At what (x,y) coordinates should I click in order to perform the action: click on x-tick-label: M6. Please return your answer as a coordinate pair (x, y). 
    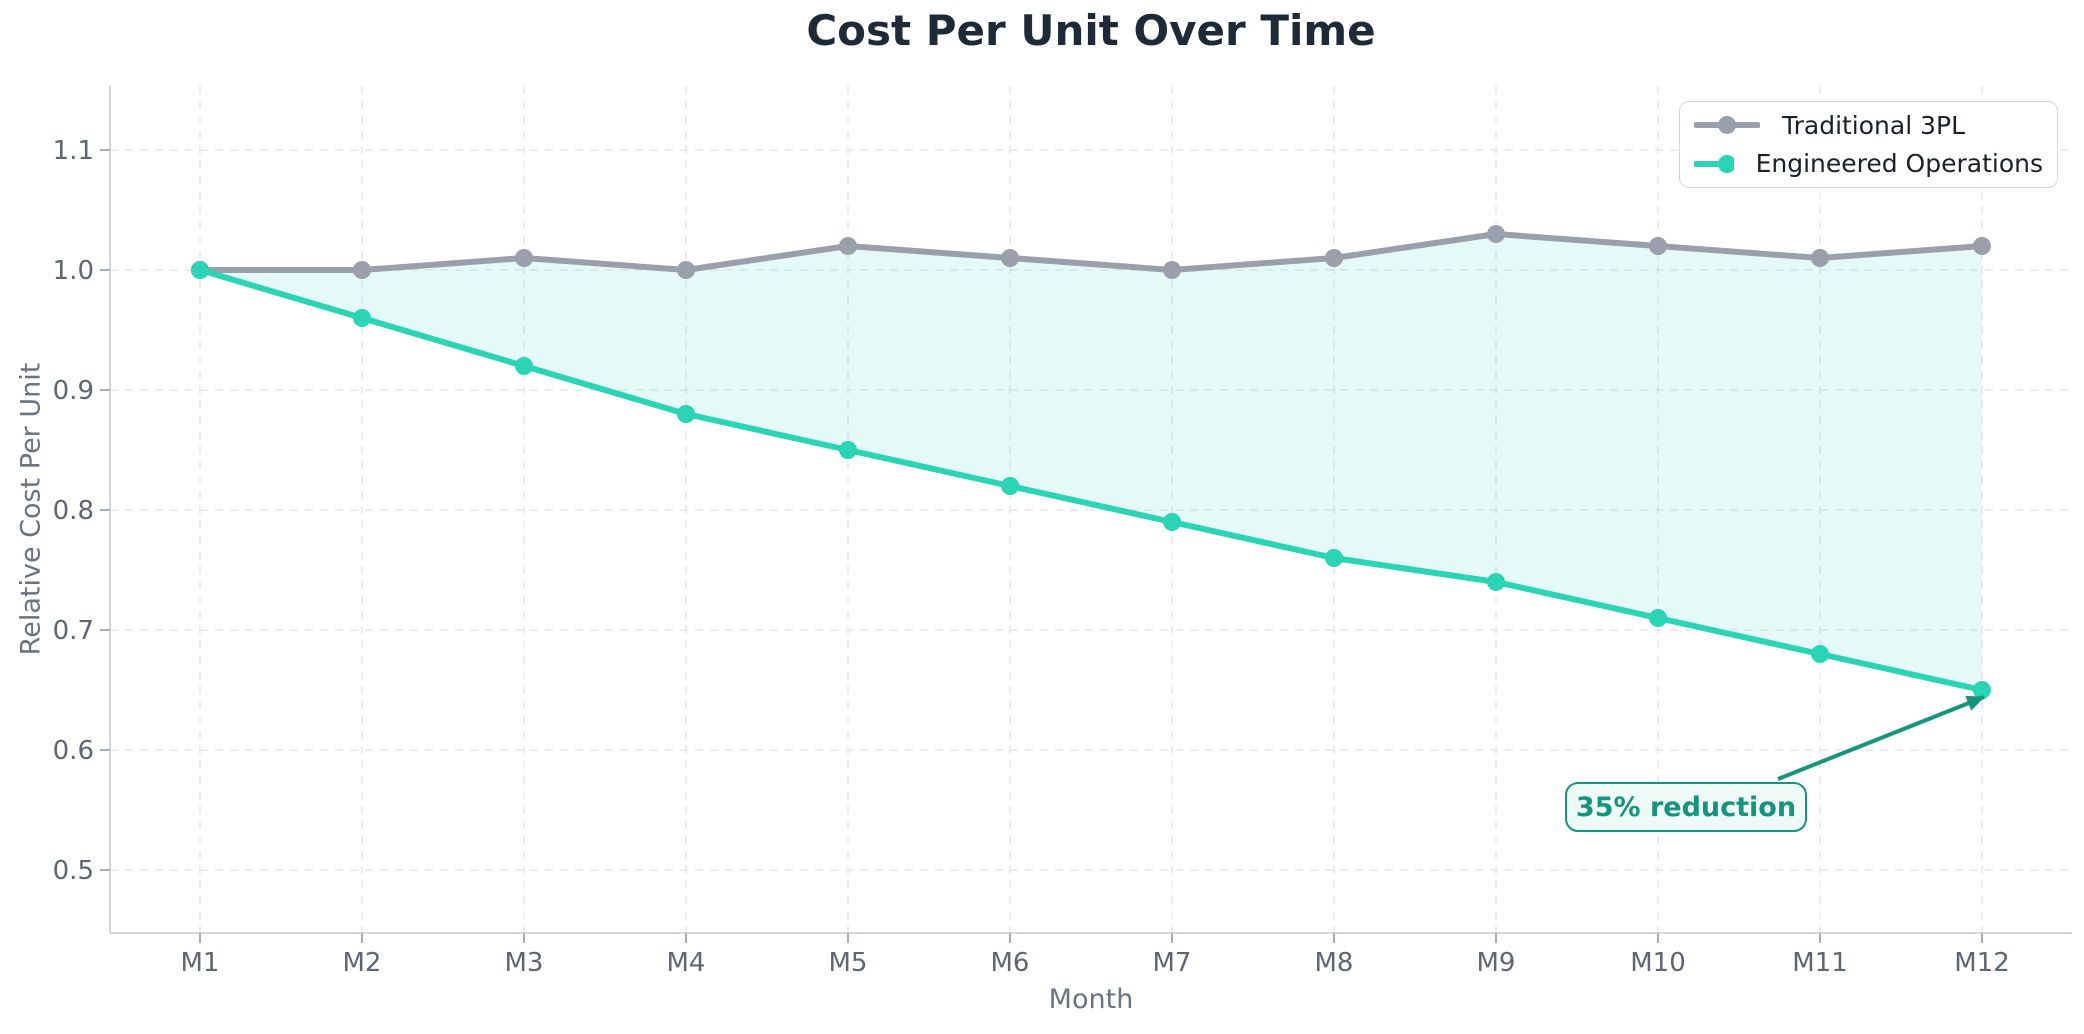
    Looking at the image, I should click on (1010, 963).